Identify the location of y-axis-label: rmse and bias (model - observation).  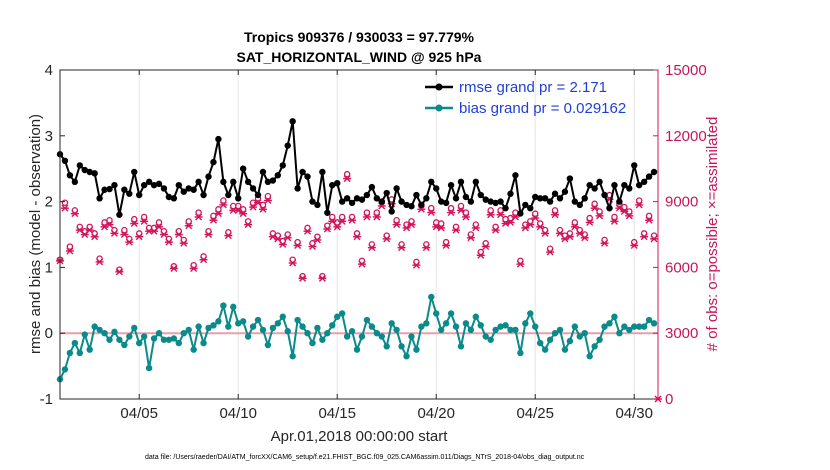
(35, 234).